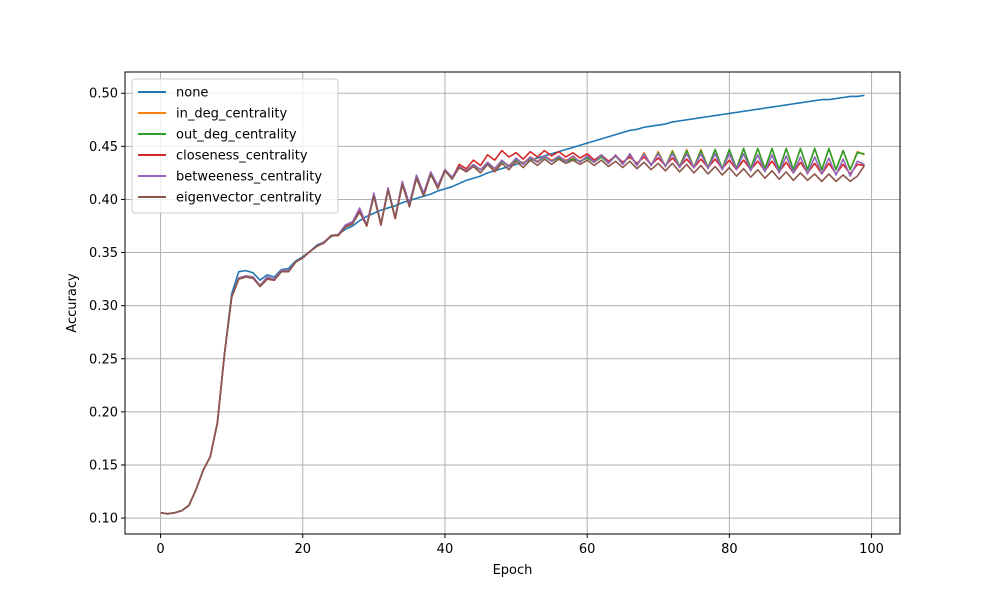 This screenshot has height=600, width=1000. I want to click on x-tick-label: 40, so click(445, 549).